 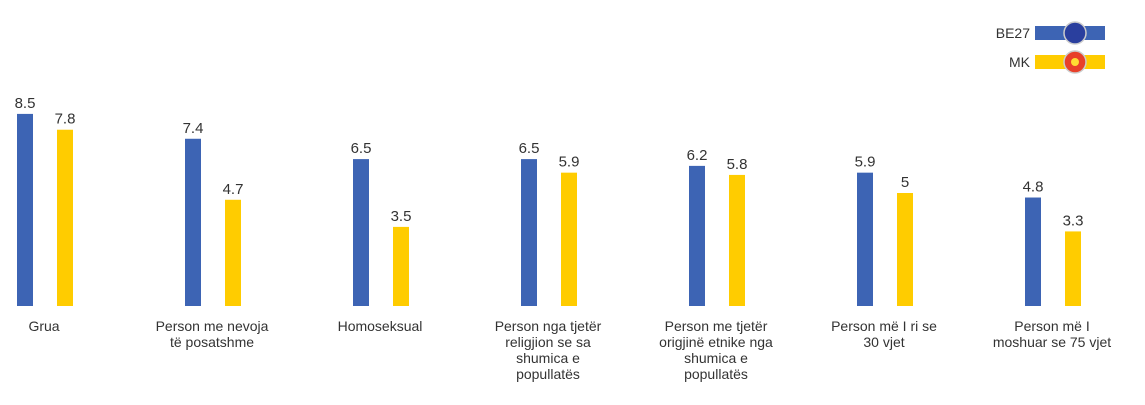 What do you see at coordinates (25, 103) in the screenshot?
I see `value-label: 8.5` at bounding box center [25, 103].